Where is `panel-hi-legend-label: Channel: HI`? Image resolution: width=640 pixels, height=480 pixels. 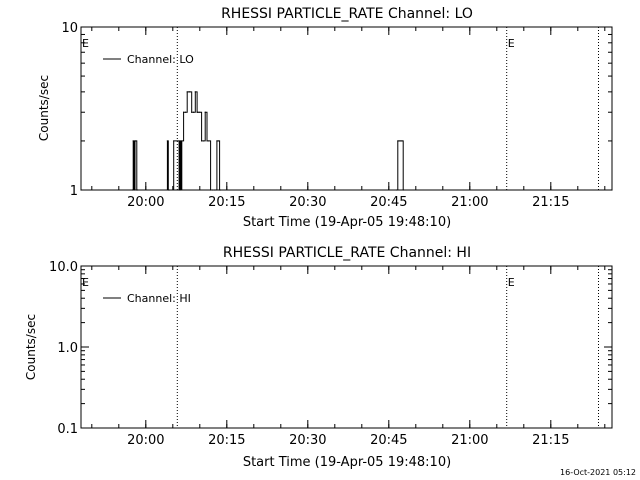
panel-hi-legend-label: Channel: HI is located at coordinates (159, 298).